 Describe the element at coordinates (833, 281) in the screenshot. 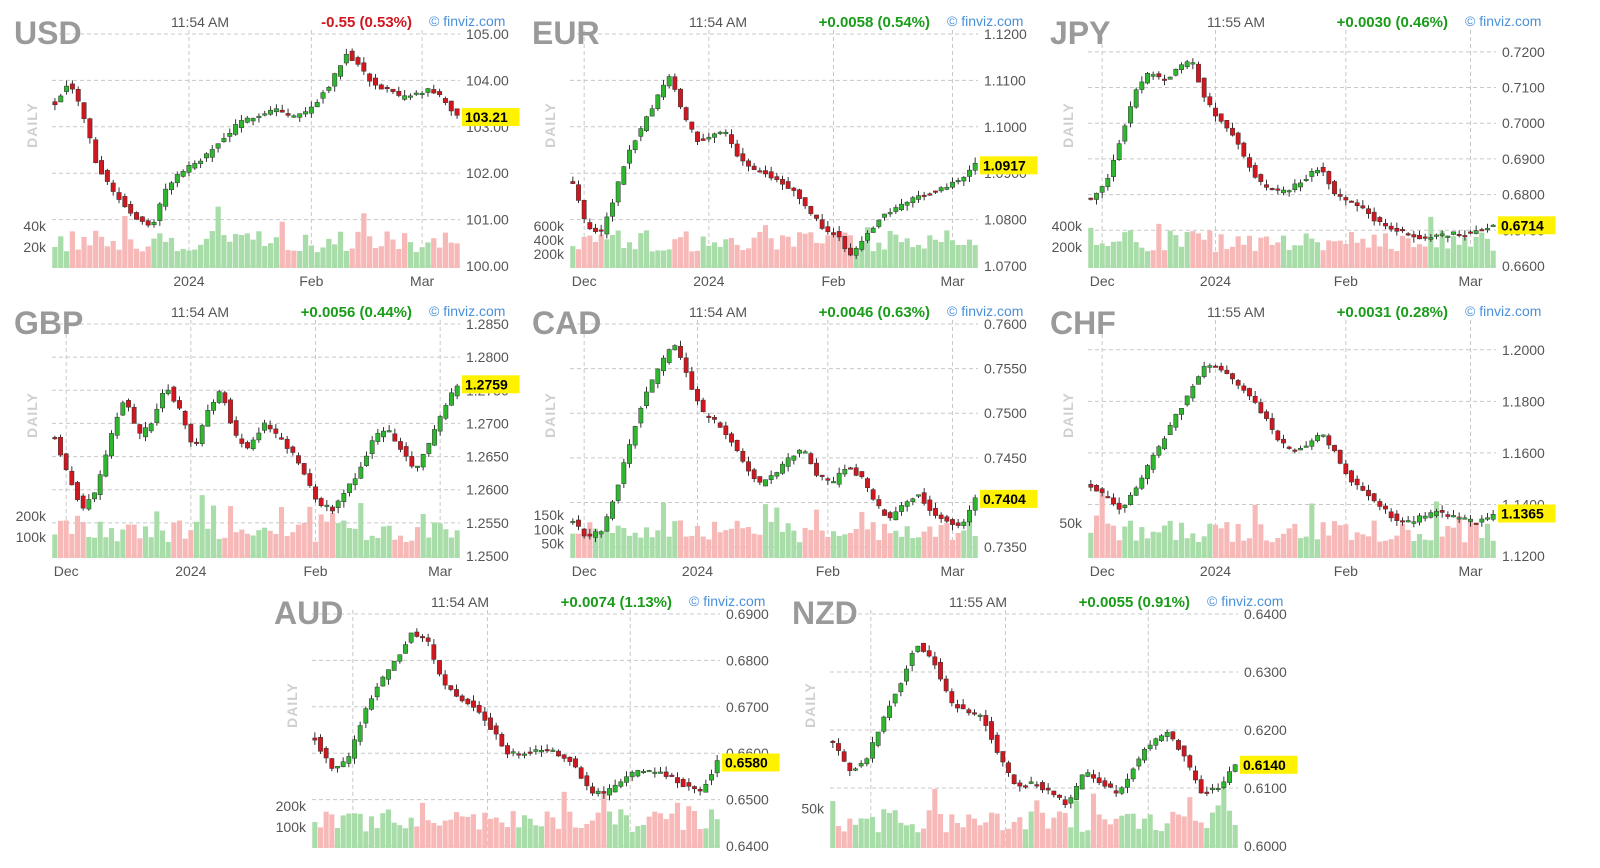

I see `date-tick-label: Feb` at that location.